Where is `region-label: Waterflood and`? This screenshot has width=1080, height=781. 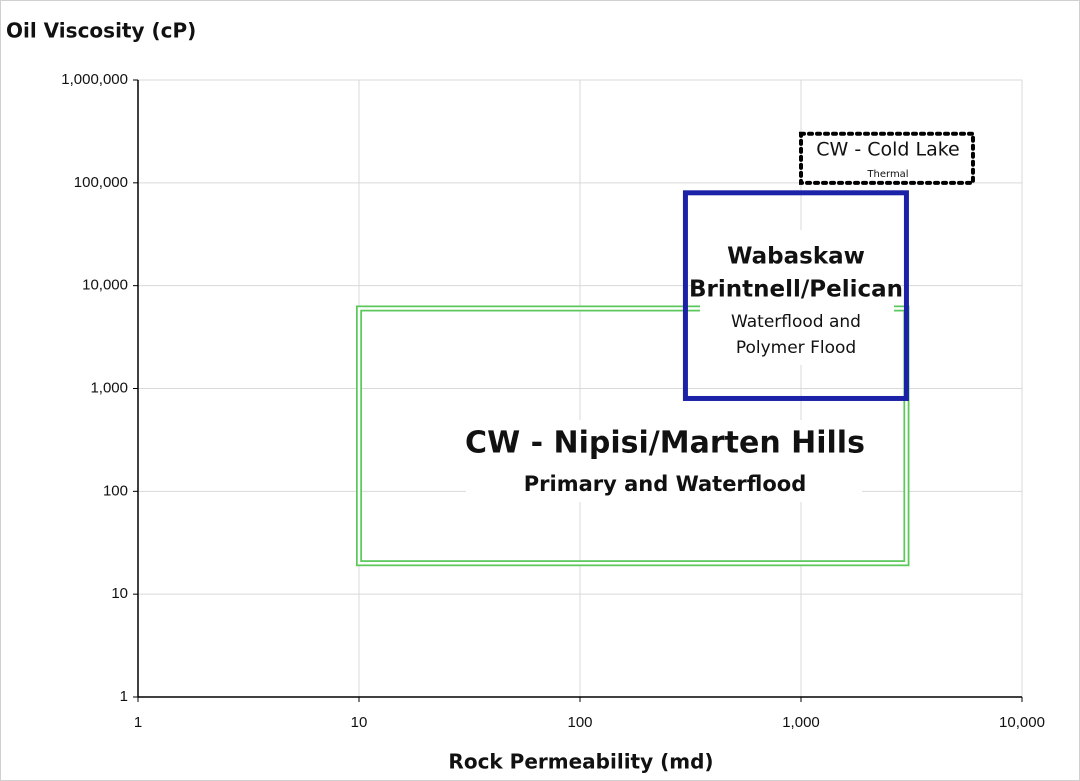
region-label: Waterflood and is located at coordinates (796, 322).